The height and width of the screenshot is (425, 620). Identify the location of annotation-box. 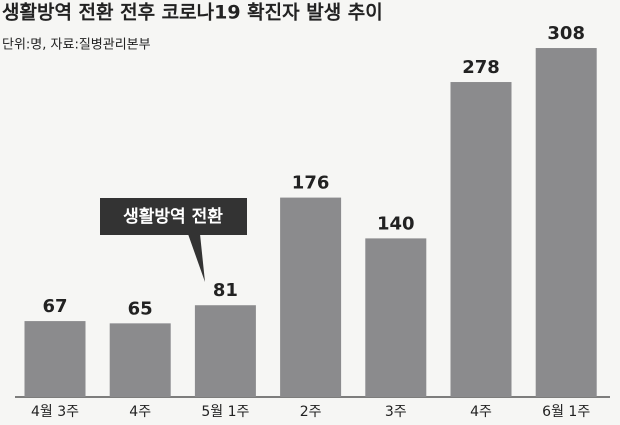
(173, 216).